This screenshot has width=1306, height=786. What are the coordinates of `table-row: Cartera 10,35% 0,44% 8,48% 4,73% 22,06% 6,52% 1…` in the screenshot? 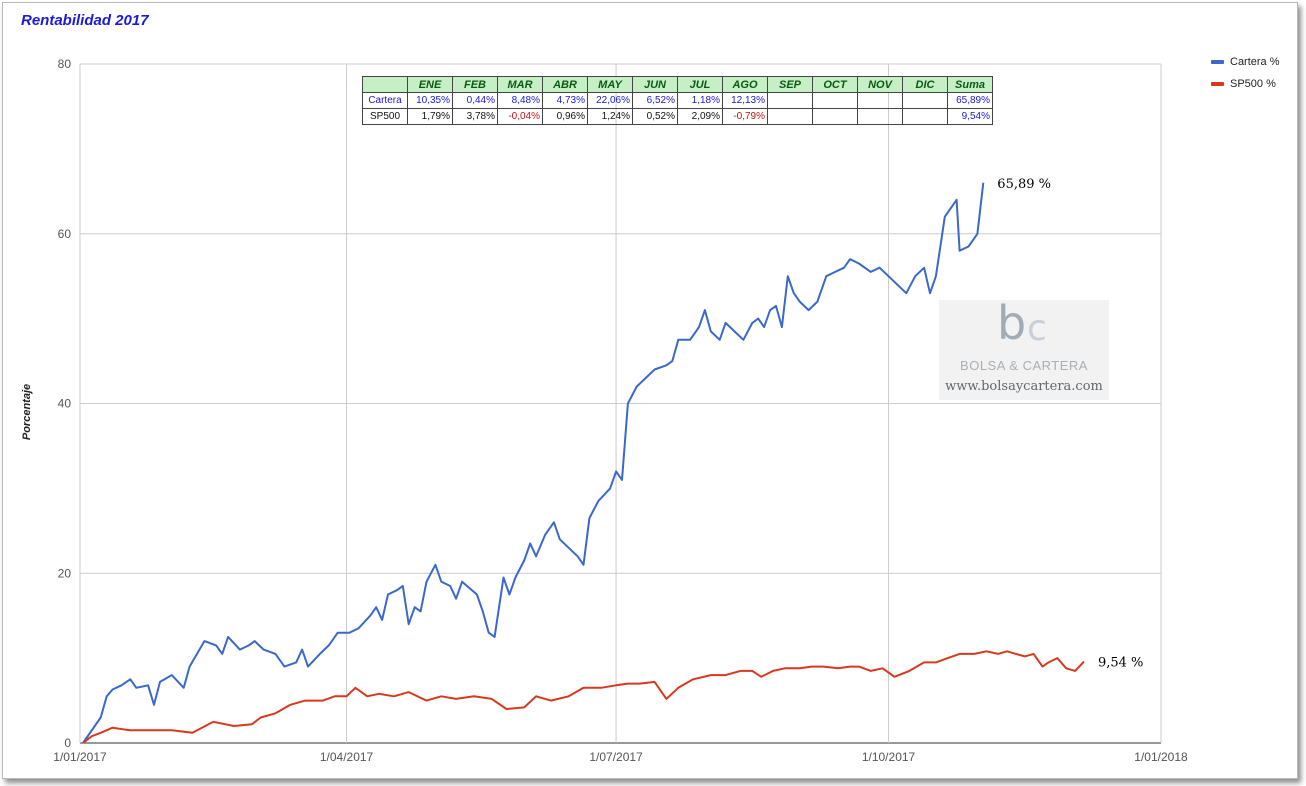 It's located at (677, 100).